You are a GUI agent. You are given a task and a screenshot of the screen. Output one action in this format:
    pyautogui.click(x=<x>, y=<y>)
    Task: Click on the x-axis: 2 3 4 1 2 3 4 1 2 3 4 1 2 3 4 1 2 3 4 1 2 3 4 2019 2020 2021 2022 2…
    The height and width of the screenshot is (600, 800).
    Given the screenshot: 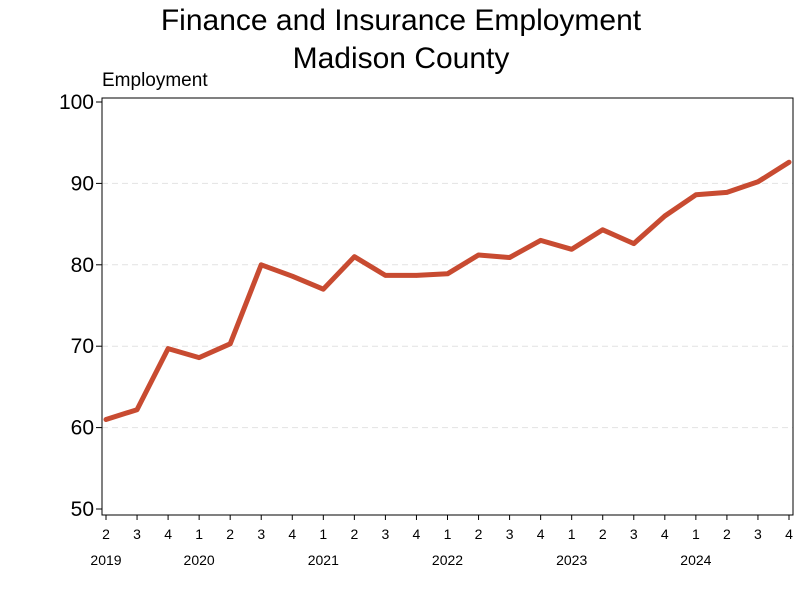 What is the action you would take?
    pyautogui.click(x=441, y=541)
    